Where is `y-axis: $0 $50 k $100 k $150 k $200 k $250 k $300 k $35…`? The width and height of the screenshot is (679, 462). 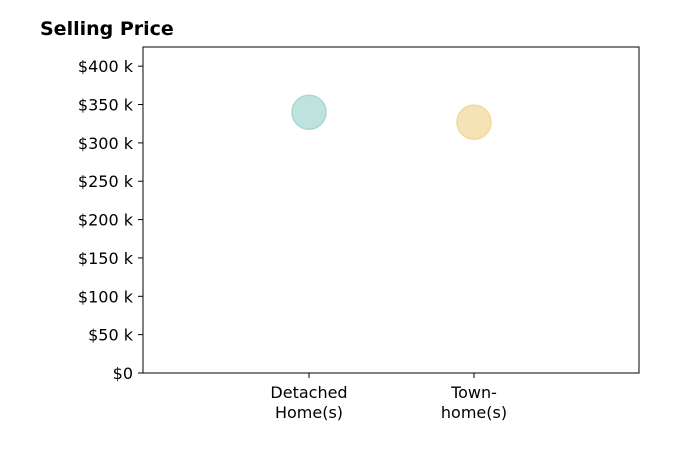 y-axis: $0 $50 k $100 k $150 k $200 k $250 k $300 k $35… is located at coordinates (110, 220).